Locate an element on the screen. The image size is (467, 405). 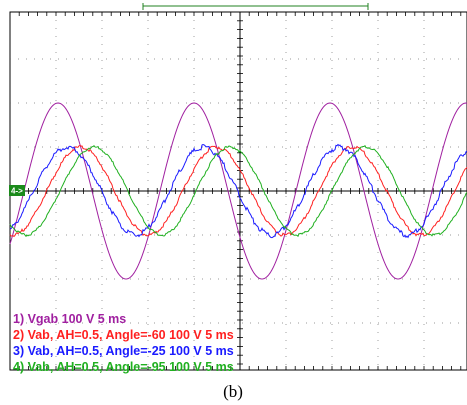
ground-marker-label: 4-> is located at coordinates (17, 191).